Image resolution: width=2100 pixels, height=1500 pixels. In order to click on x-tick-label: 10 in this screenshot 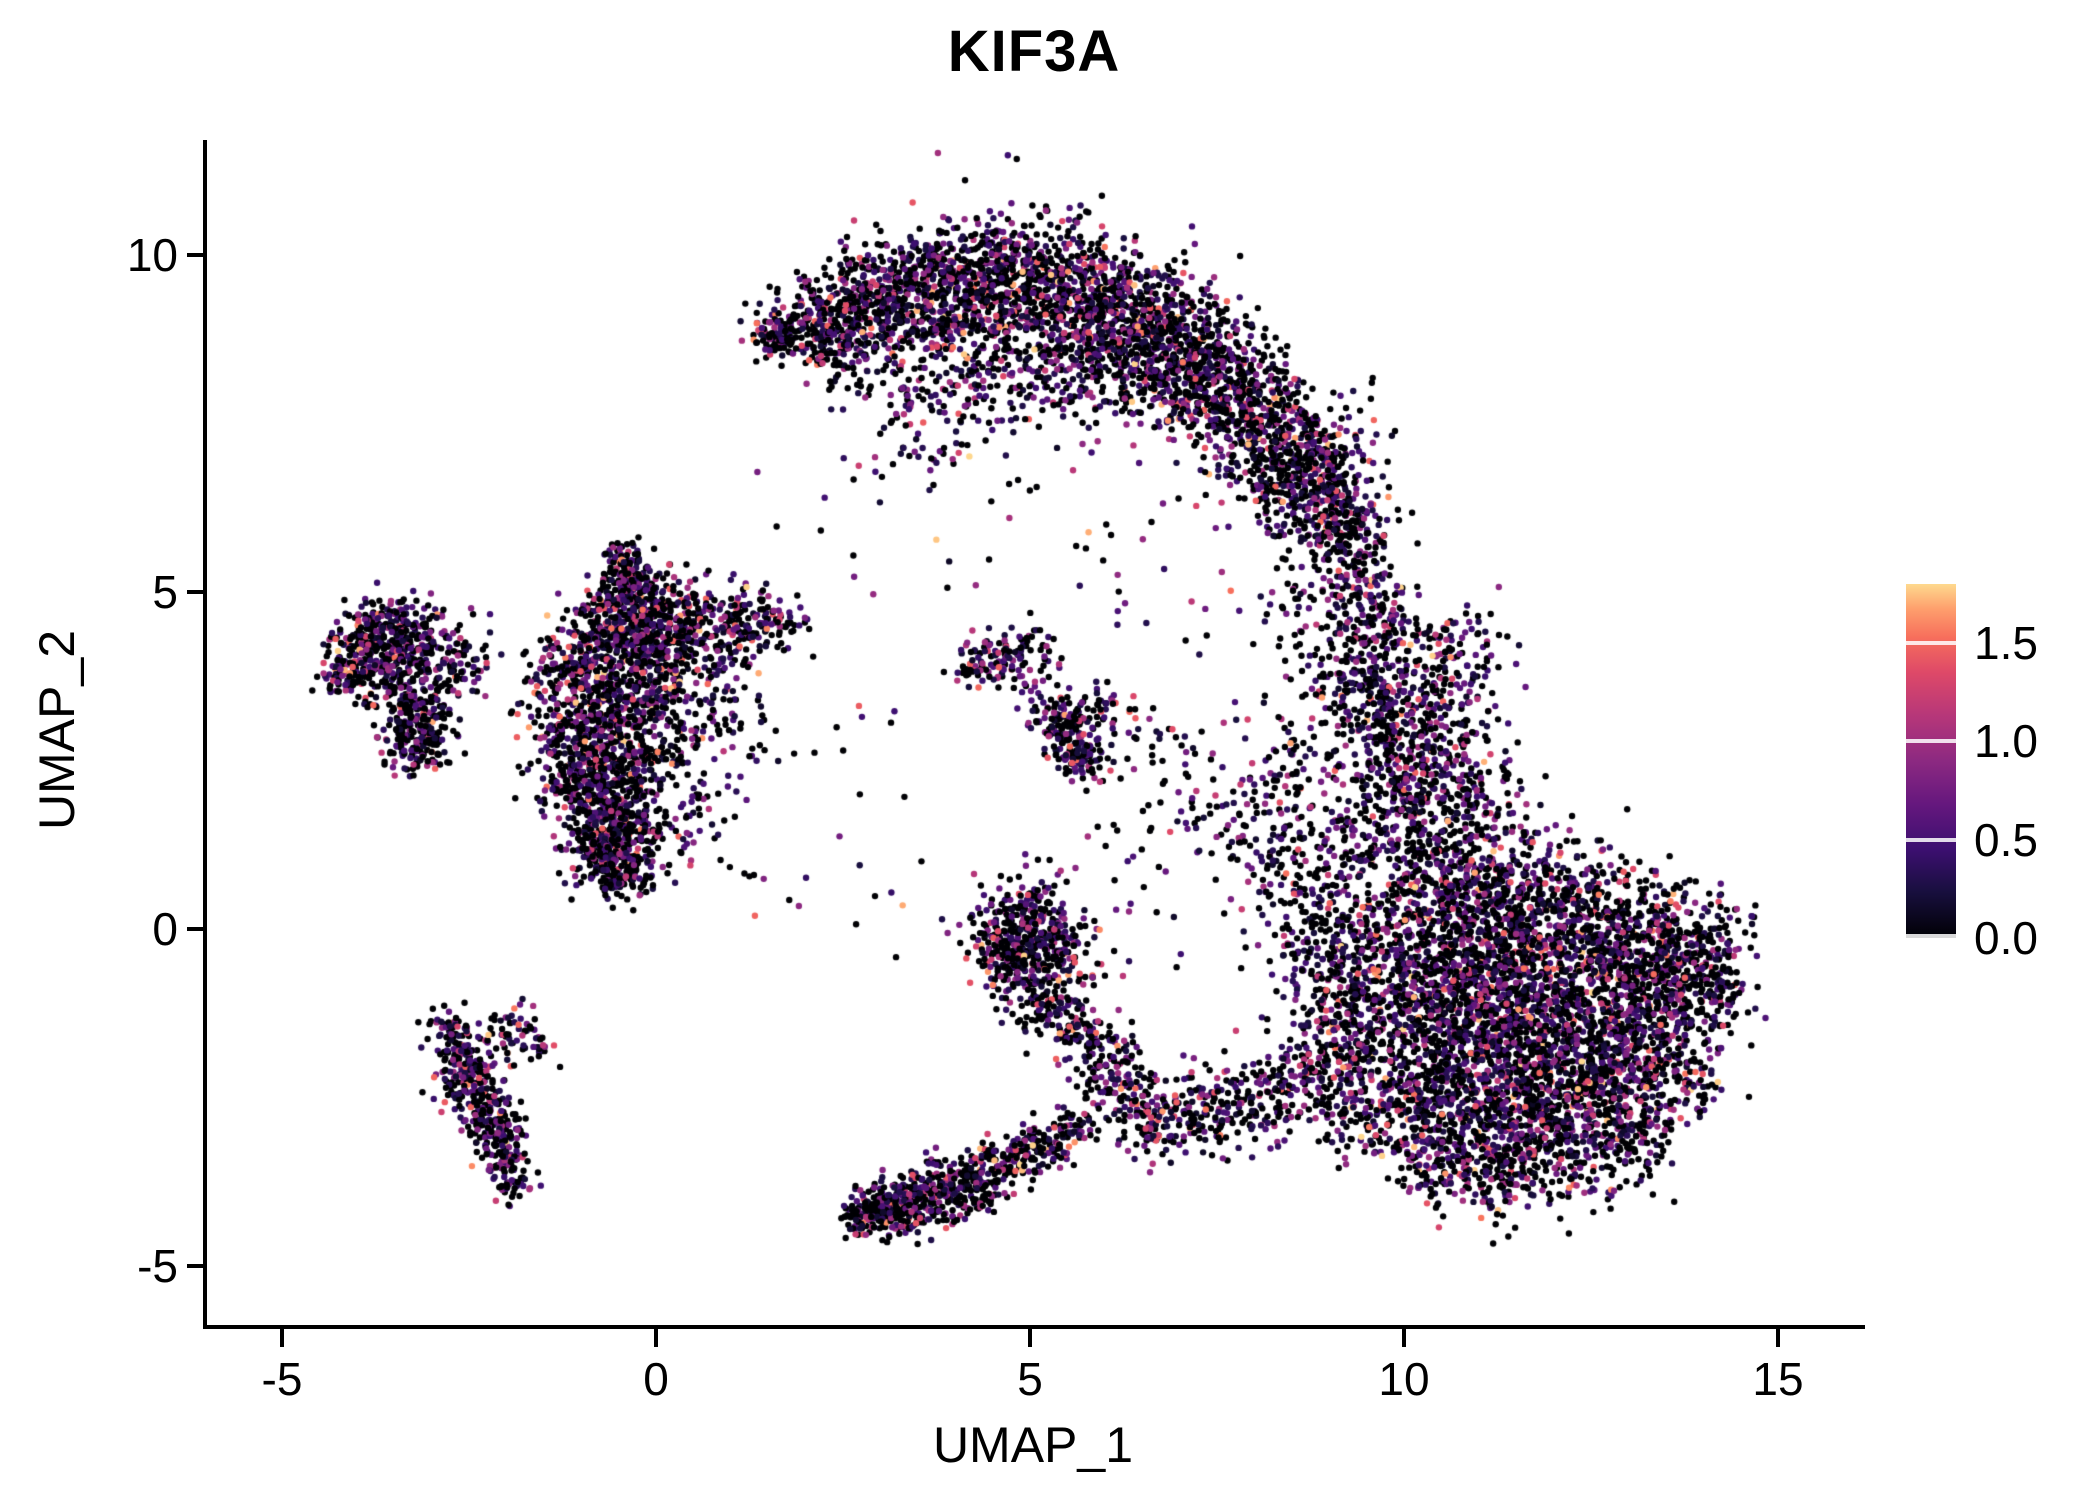, I will do `click(1404, 1379)`.